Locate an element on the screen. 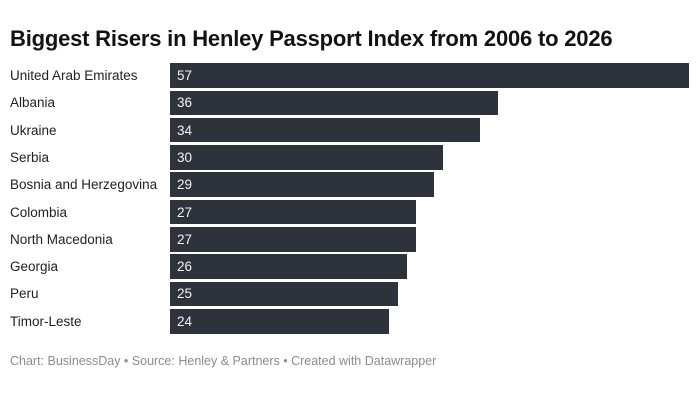 The height and width of the screenshot is (400, 700). category-label: Colombia is located at coordinates (39, 212).